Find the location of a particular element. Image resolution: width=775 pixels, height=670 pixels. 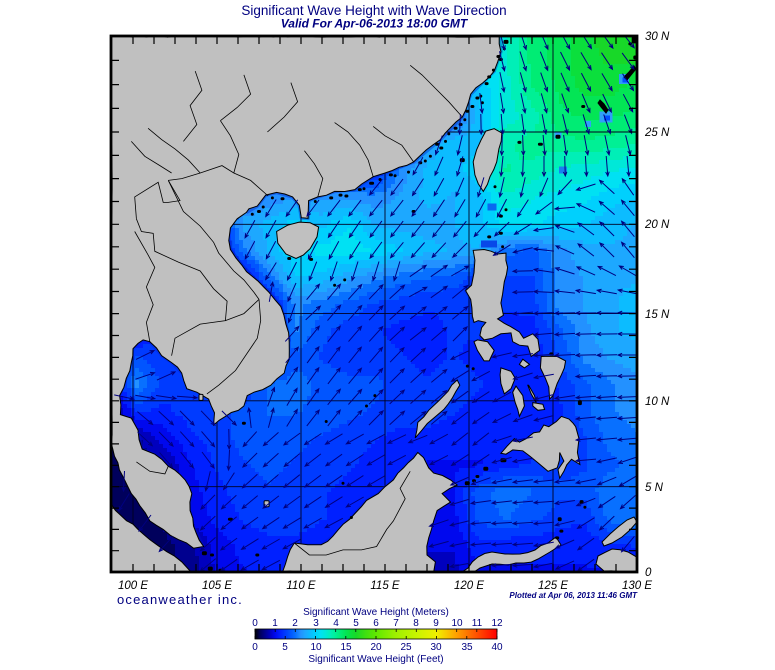

svg-text: 105 E is located at coordinates (217, 586).